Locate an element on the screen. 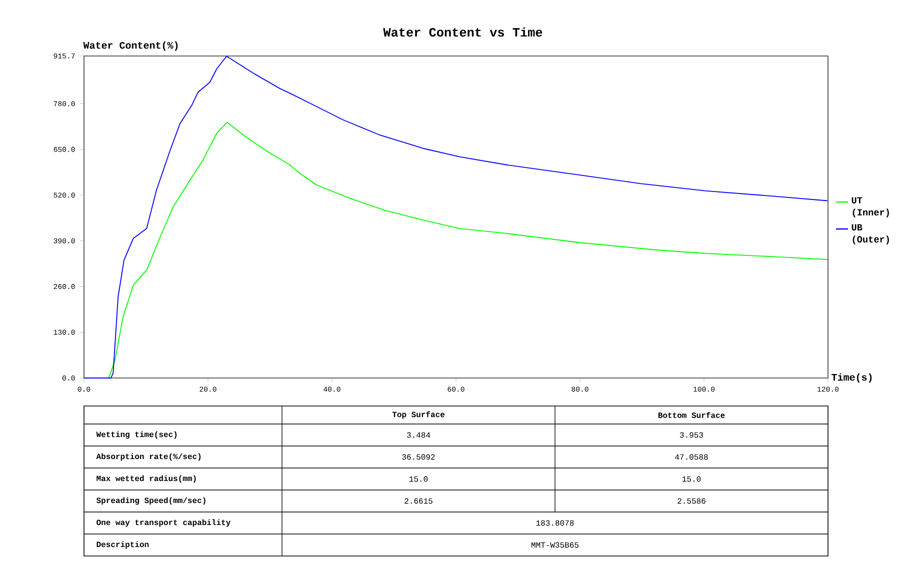  text: MMT-W35B65 is located at coordinates (555, 545).